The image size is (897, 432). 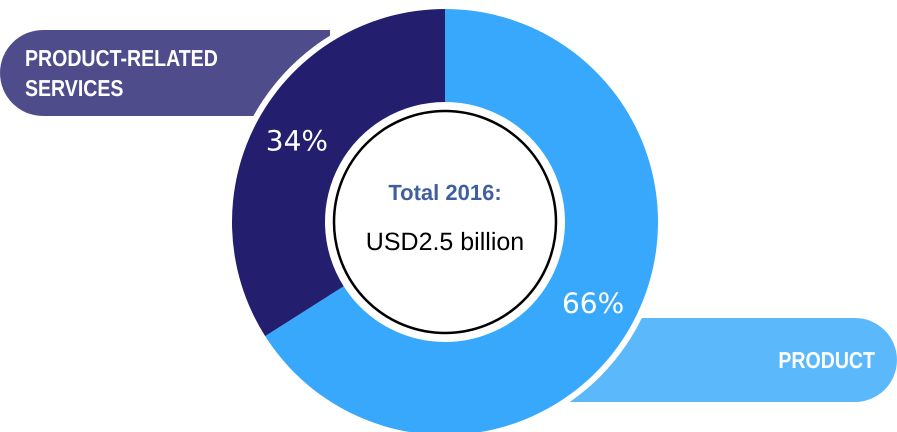 I want to click on data-label: 66%, so click(x=593, y=303).